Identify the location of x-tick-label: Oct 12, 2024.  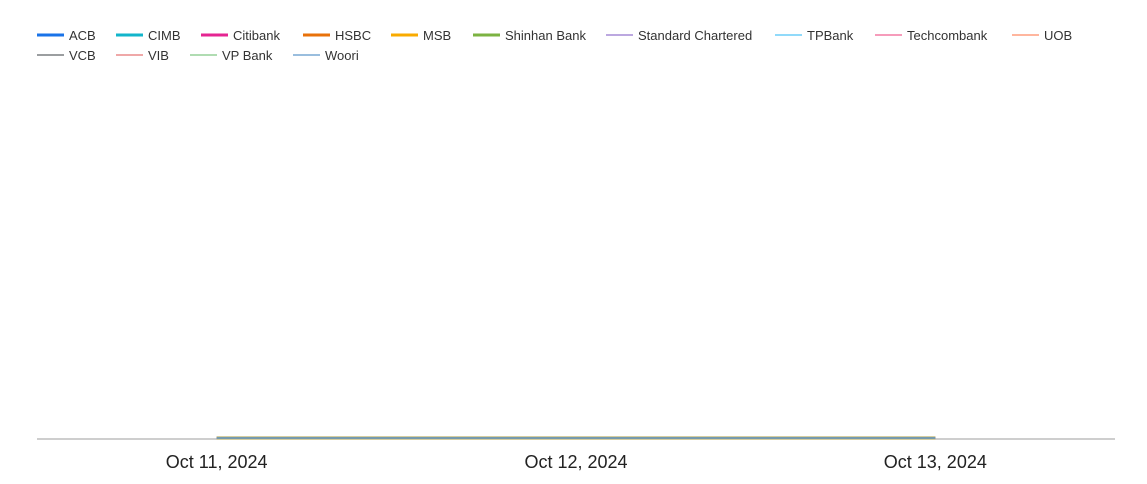
(575, 462).